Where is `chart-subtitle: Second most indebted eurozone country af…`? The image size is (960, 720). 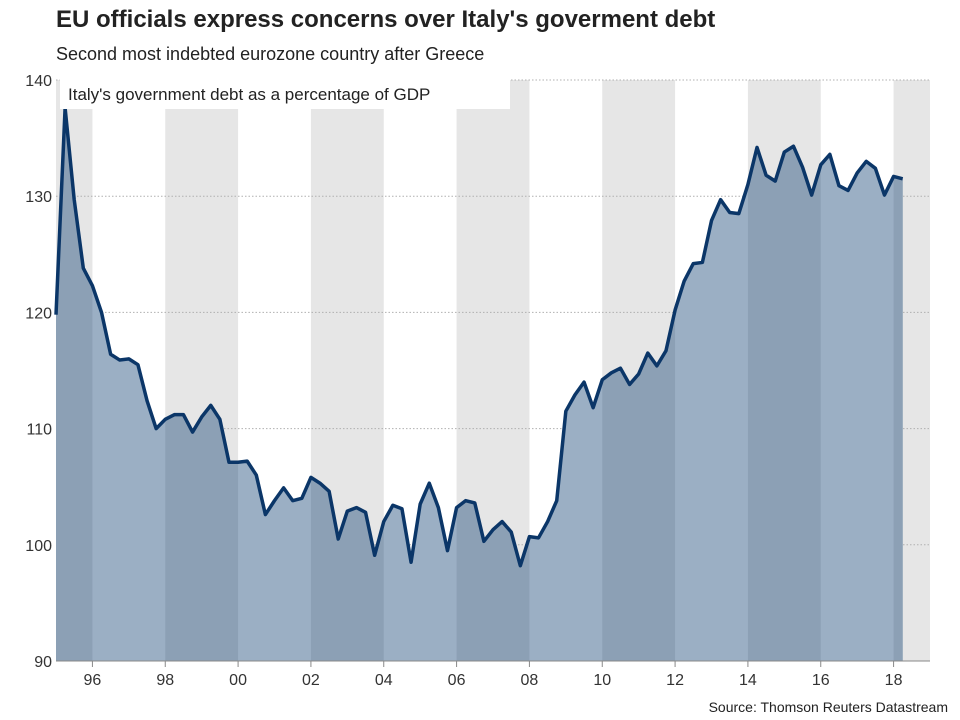
chart-subtitle: Second most indebted eurozone country af… is located at coordinates (270, 54).